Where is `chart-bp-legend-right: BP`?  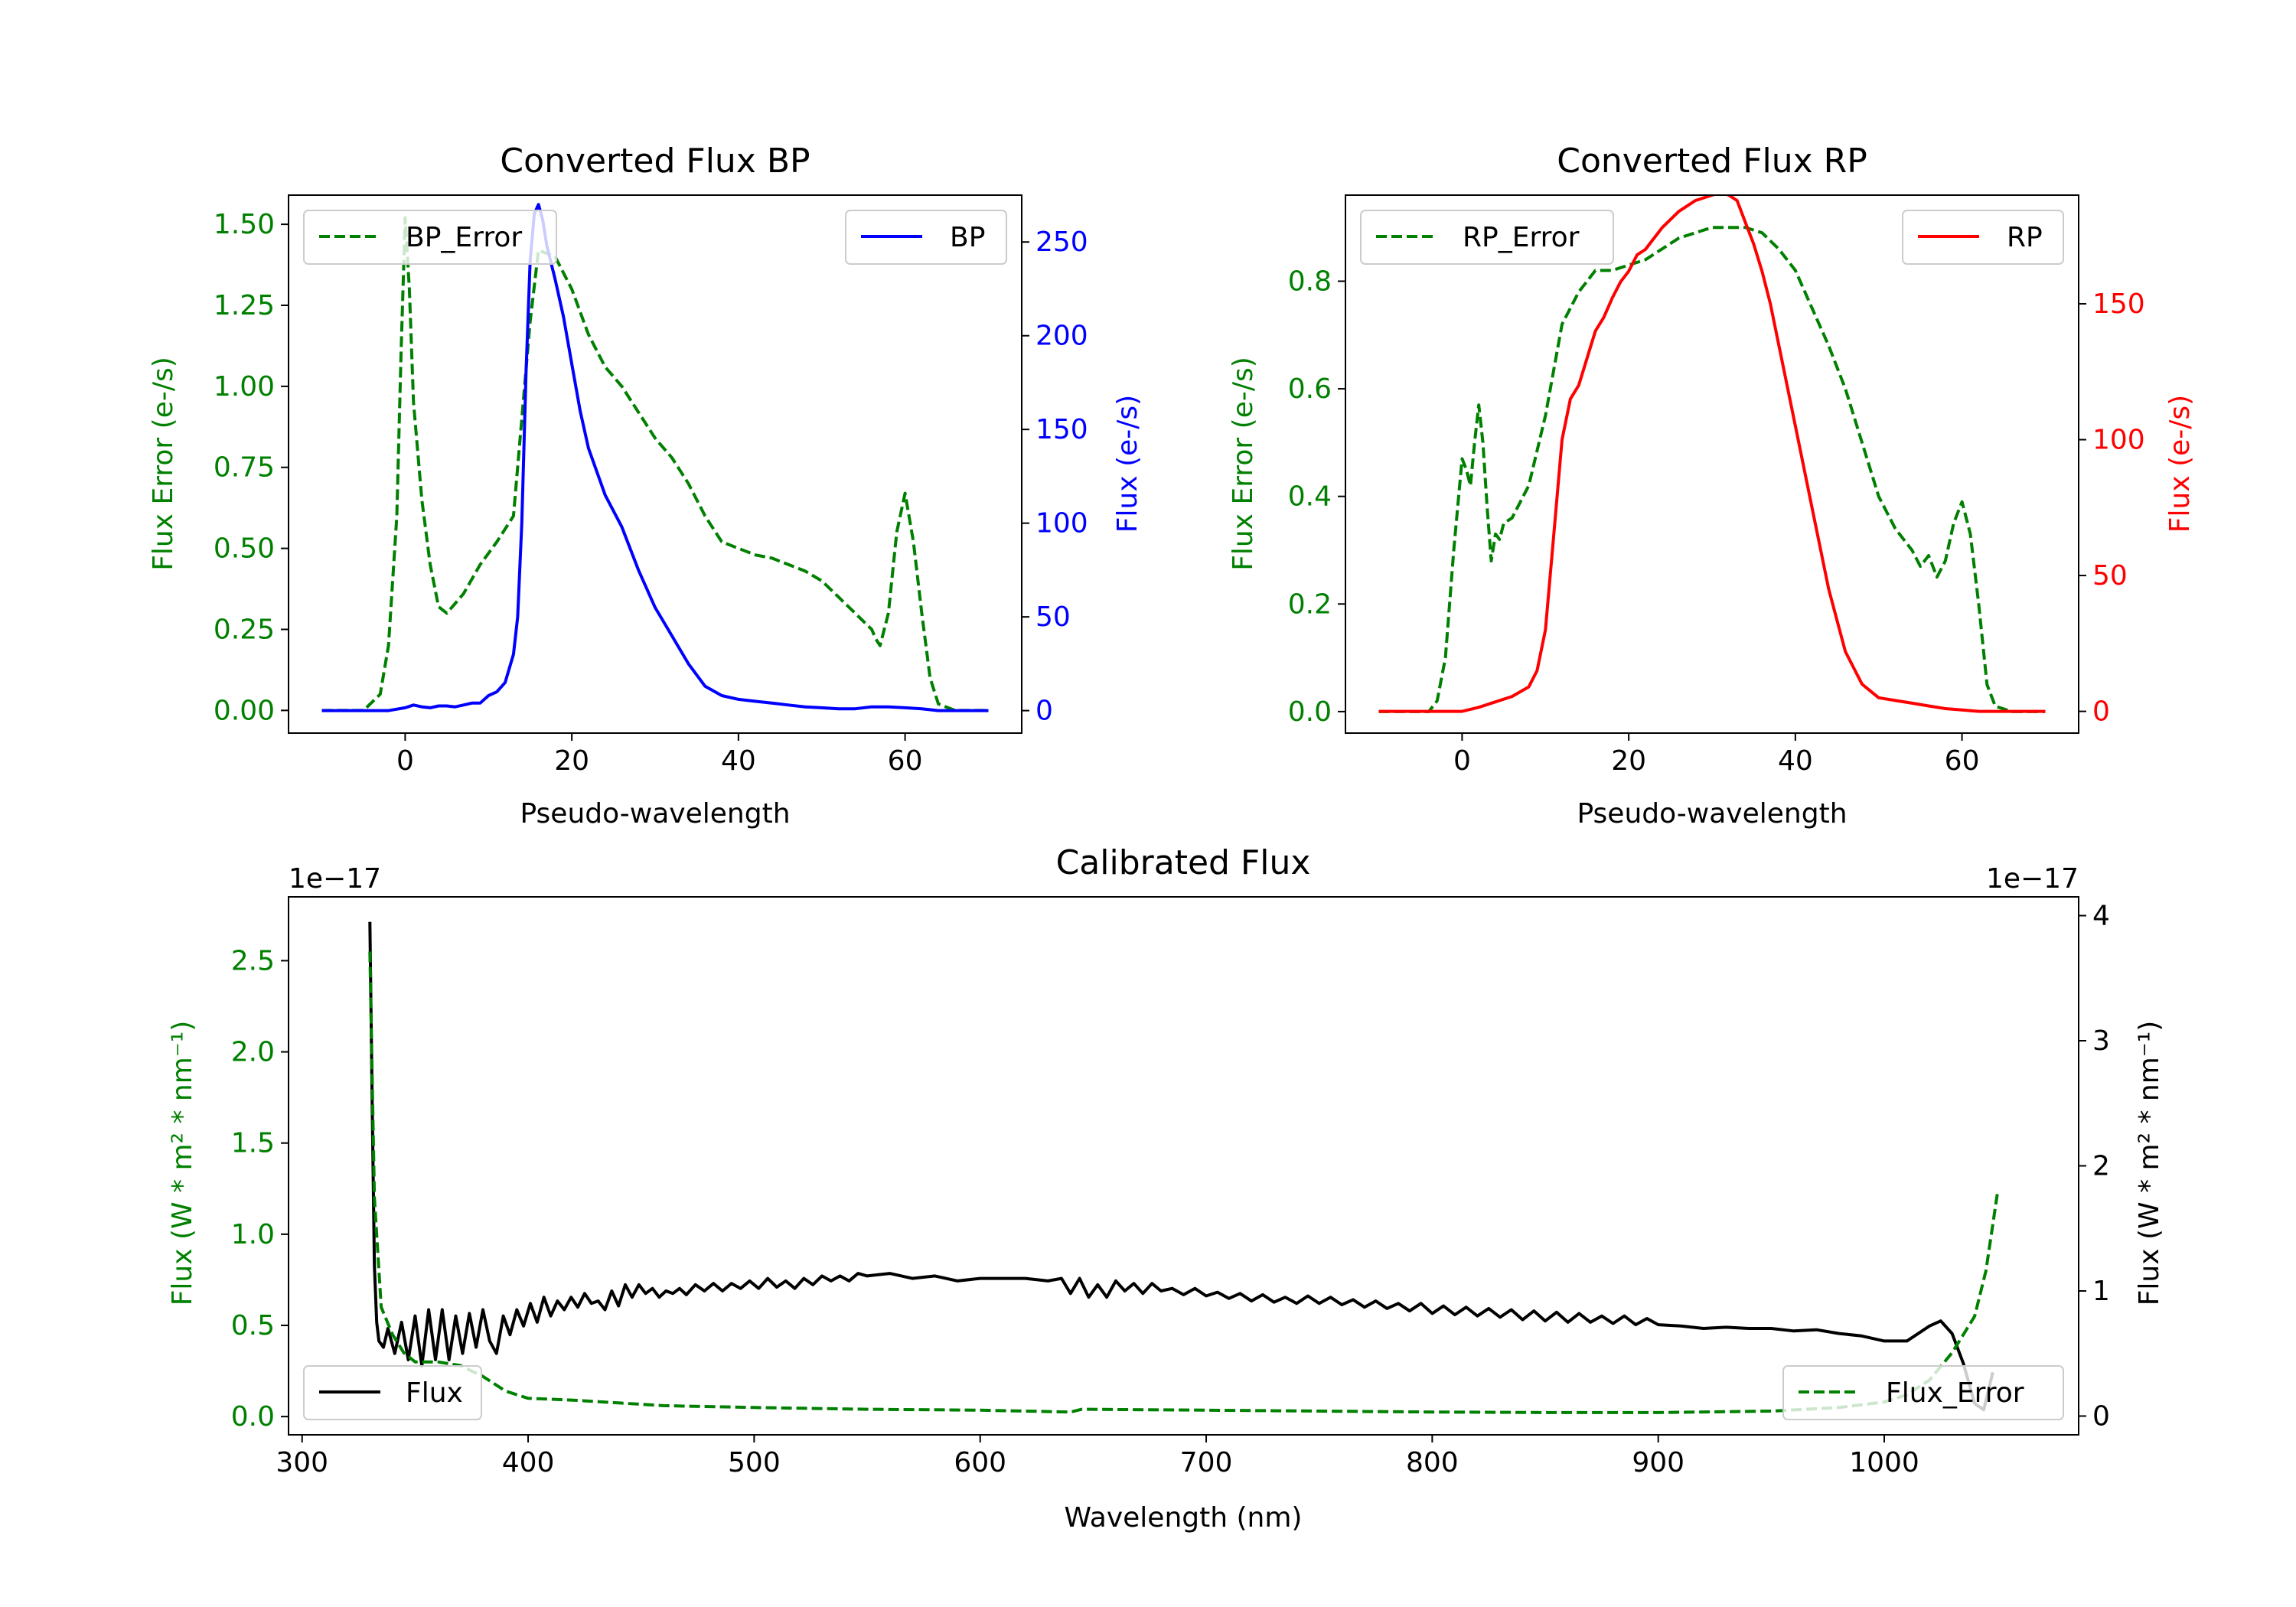 chart-bp-legend-right: BP is located at coordinates (926, 237).